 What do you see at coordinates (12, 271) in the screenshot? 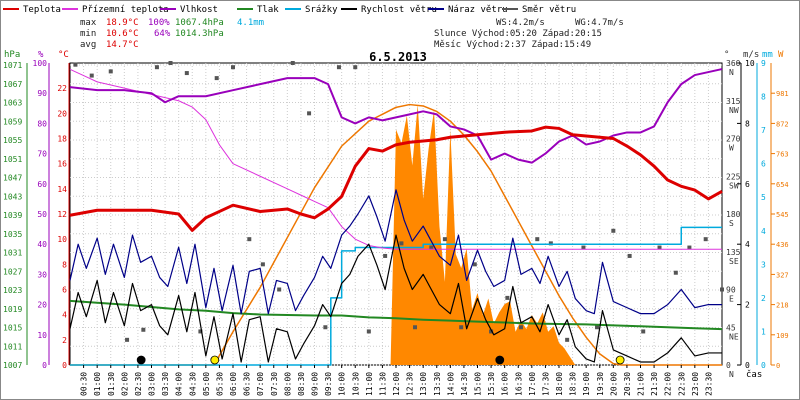
I see `pressure-tick-label: 1027` at bounding box center [12, 271].